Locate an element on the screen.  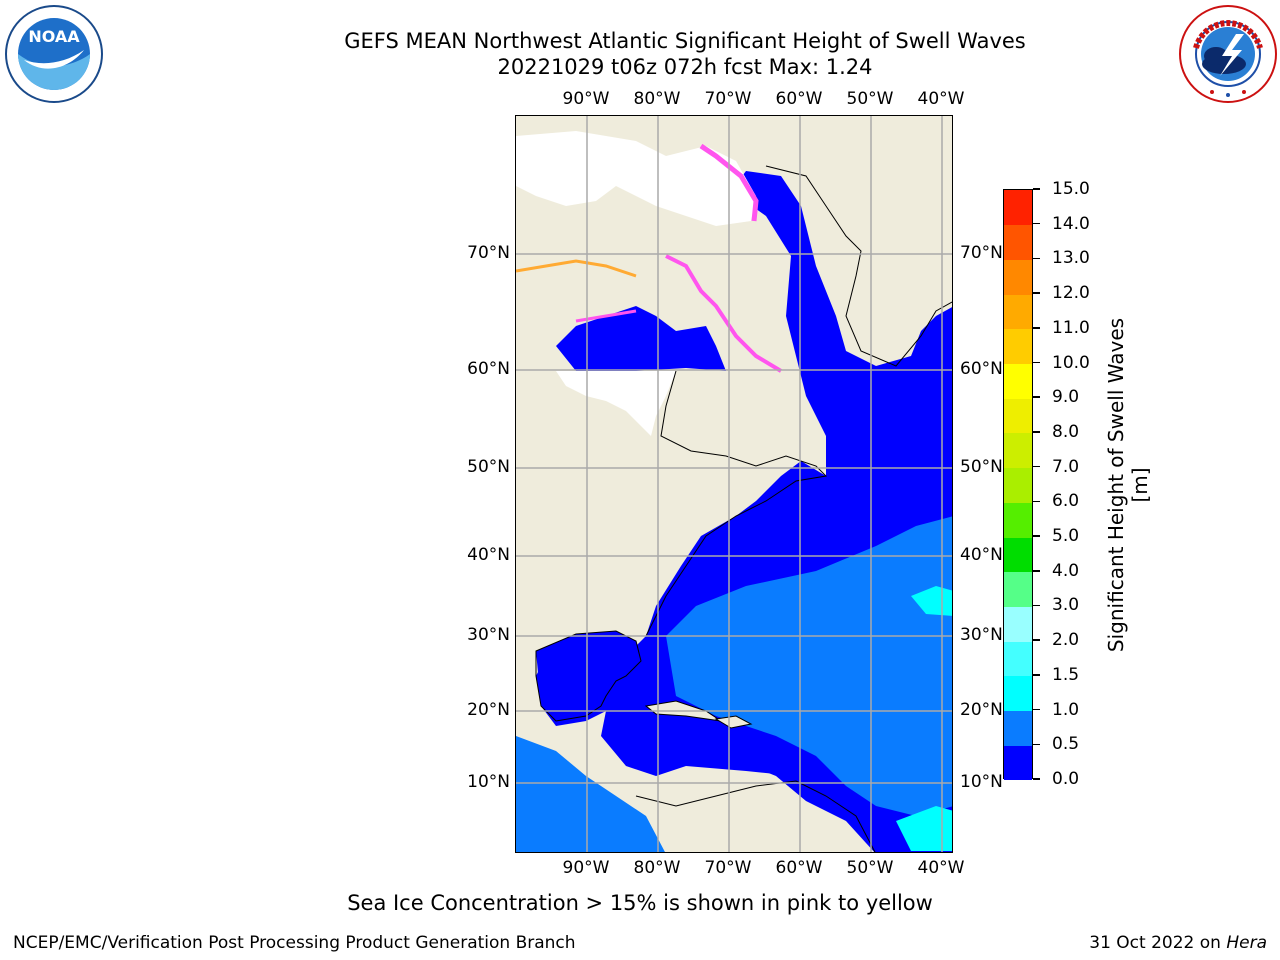
colorbar-tick-label: 9.0 is located at coordinates (1066, 397).